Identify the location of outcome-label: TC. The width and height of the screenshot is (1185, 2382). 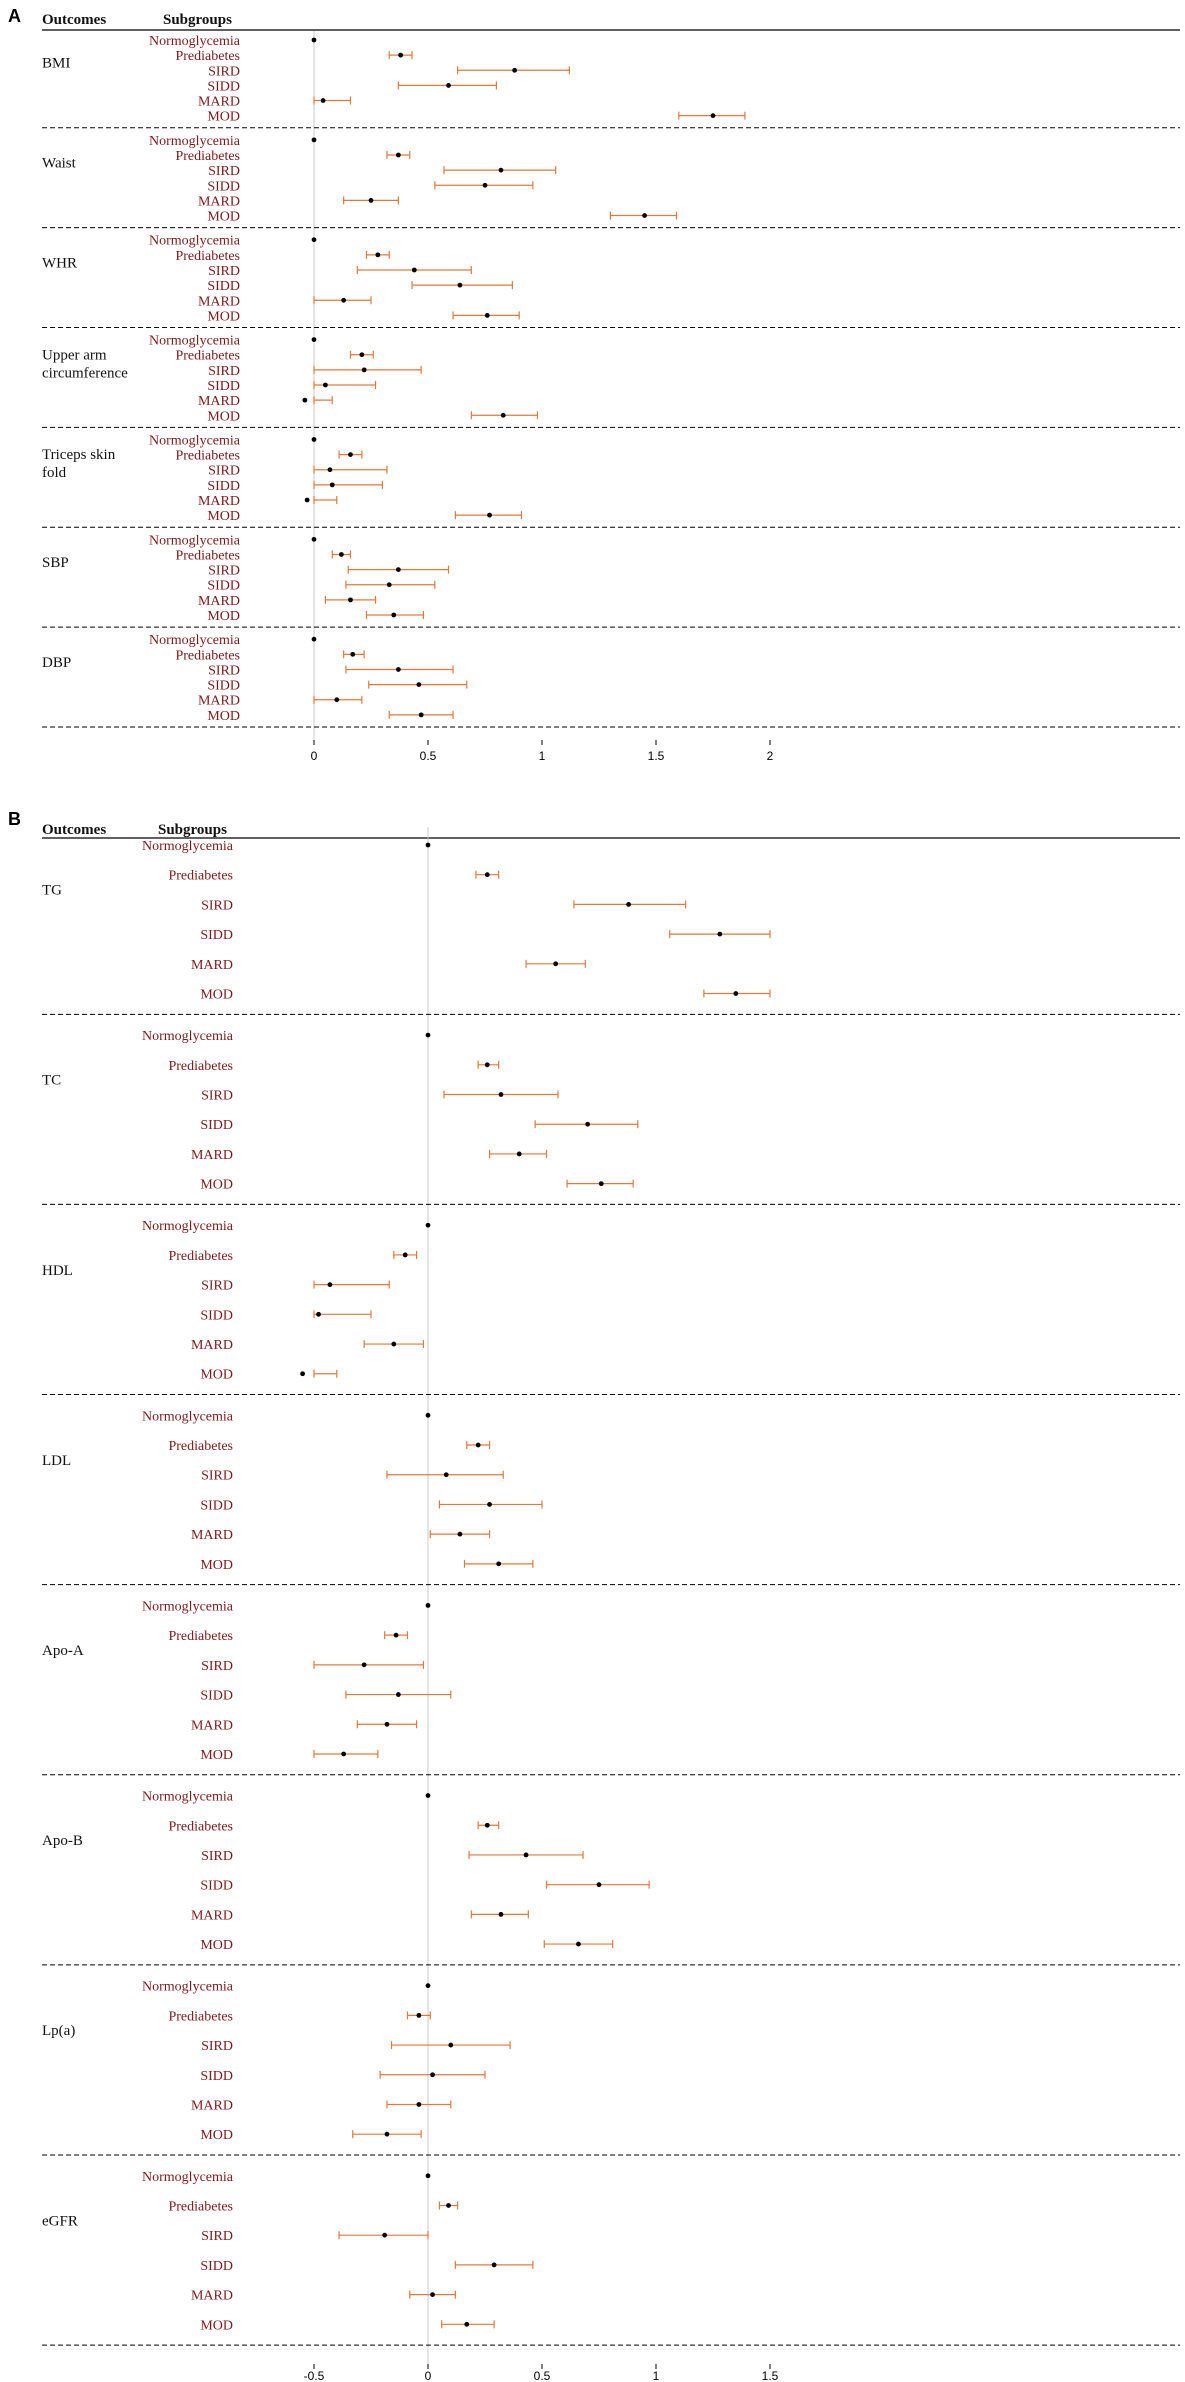
(51, 1081).